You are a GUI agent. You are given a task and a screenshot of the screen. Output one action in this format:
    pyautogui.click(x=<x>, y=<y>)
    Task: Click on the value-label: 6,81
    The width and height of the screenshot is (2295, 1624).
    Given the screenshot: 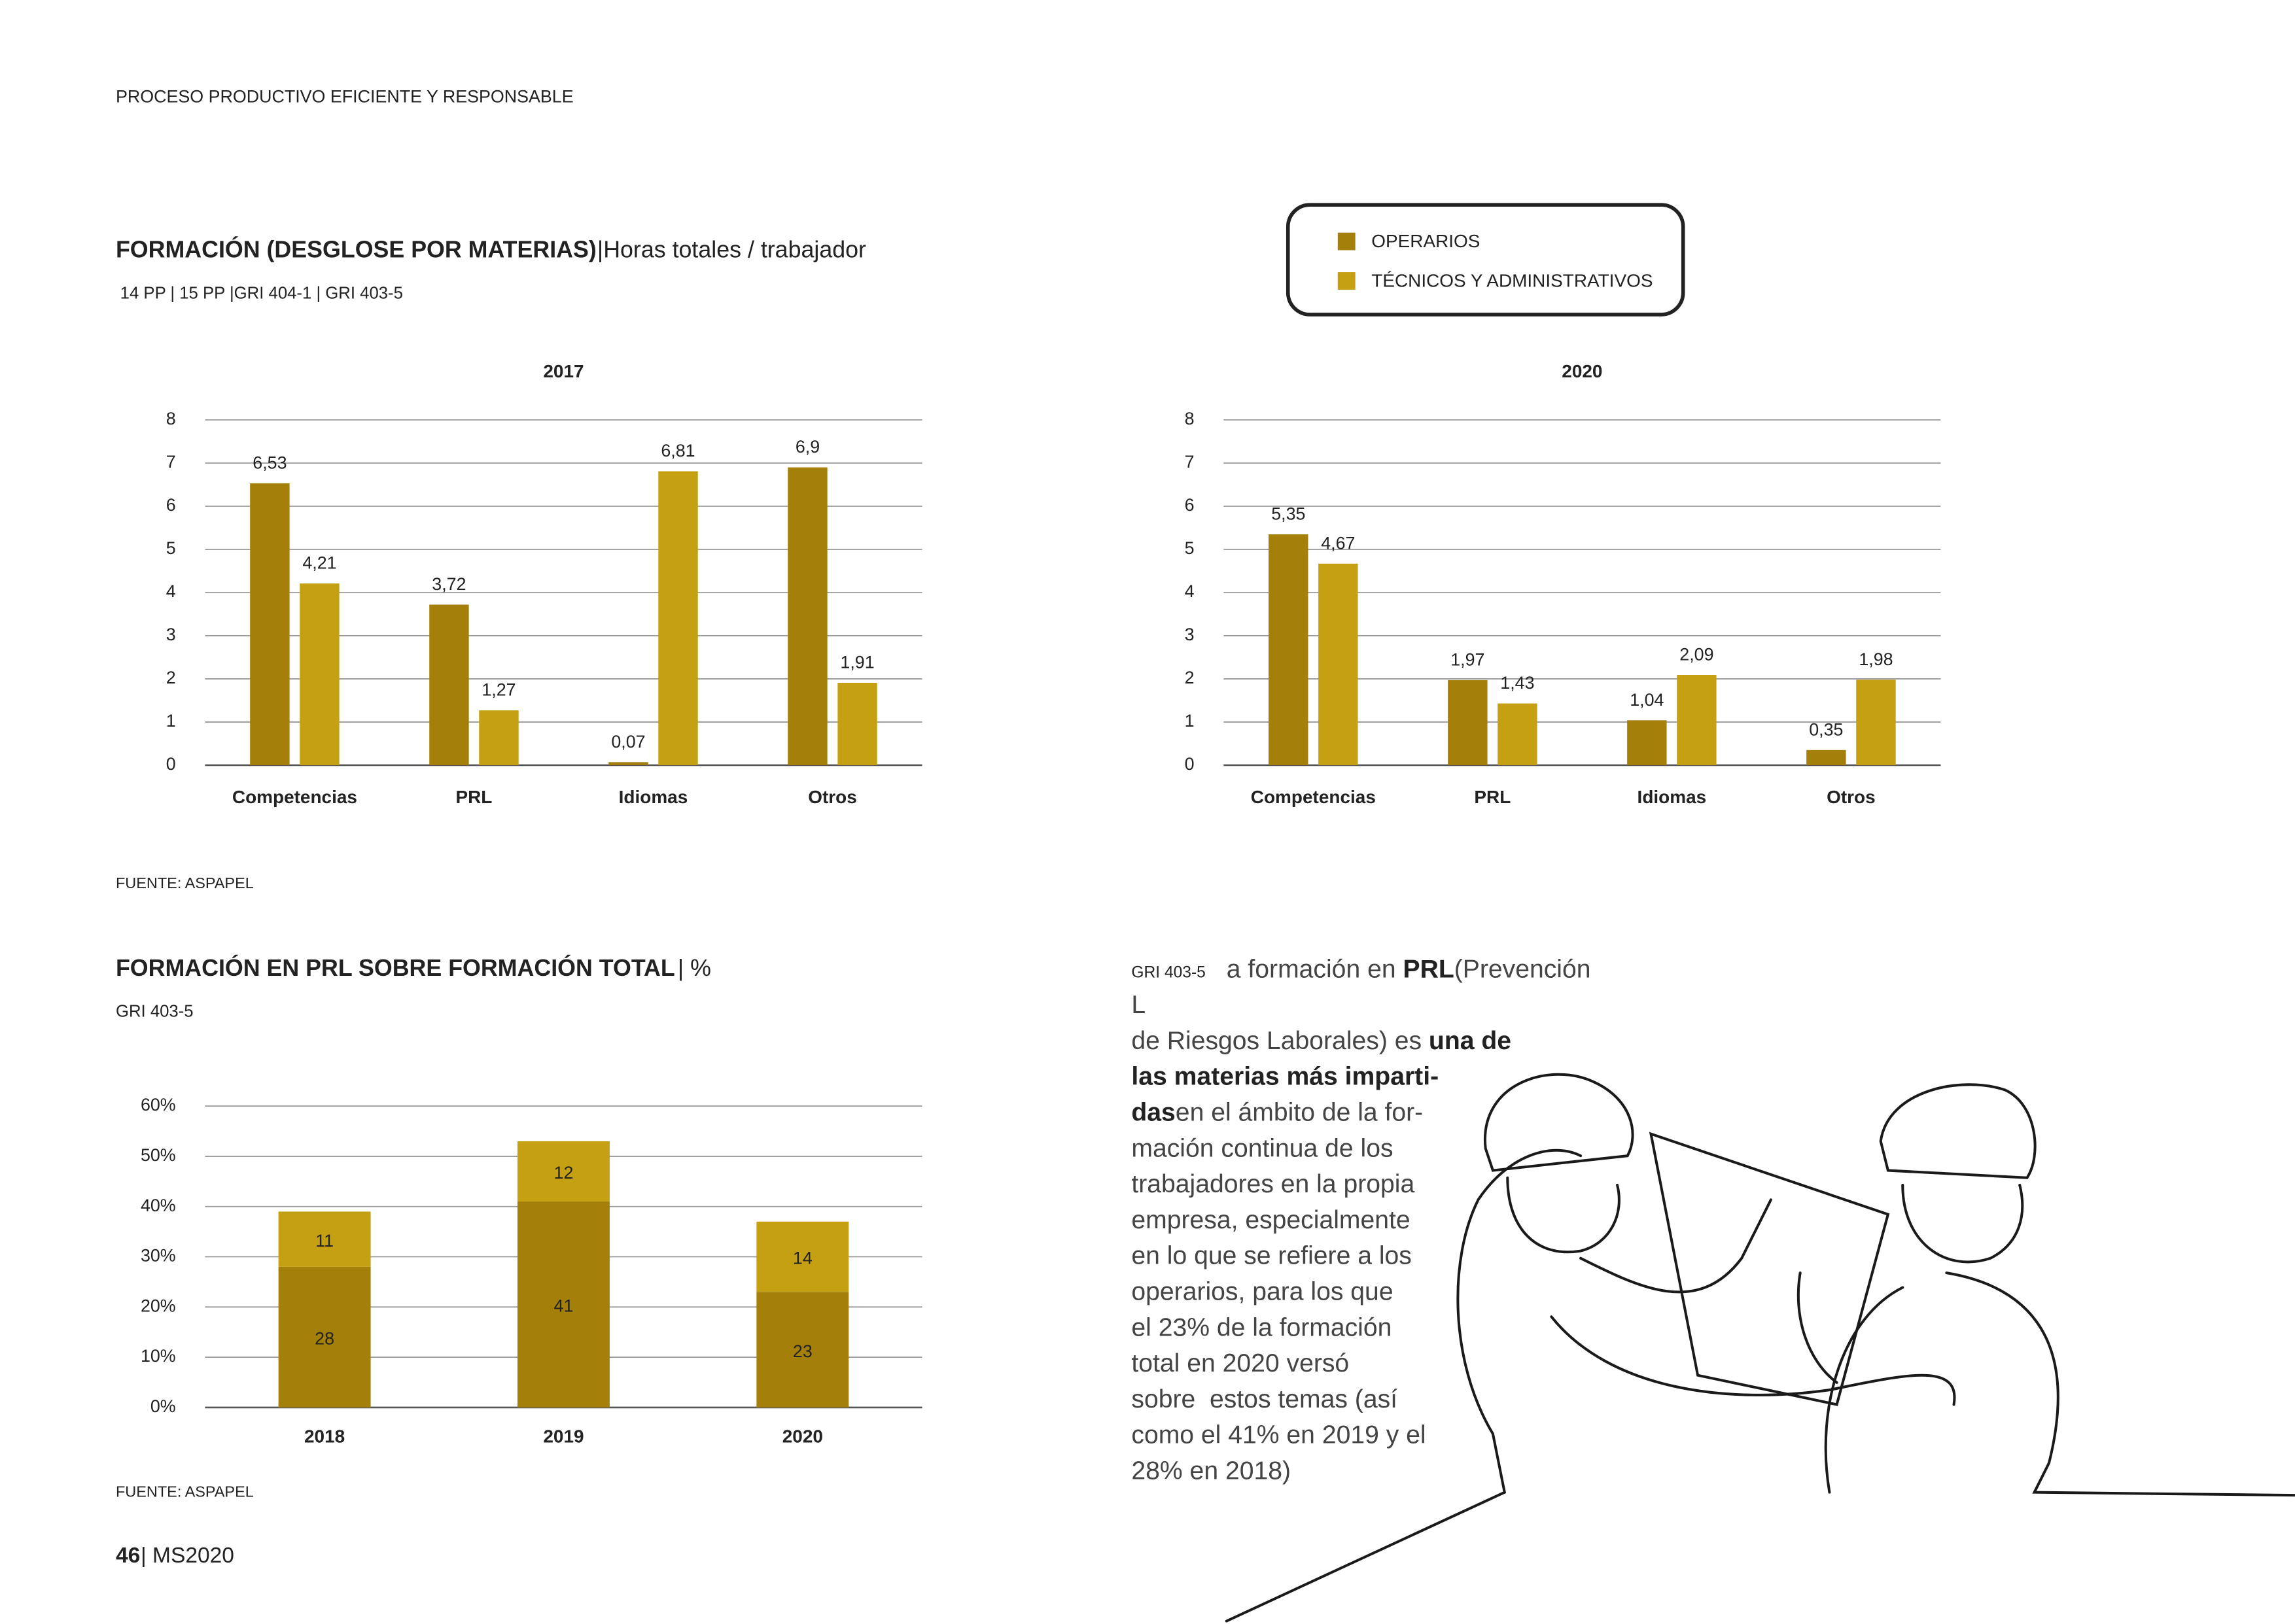 What is the action you would take?
    pyautogui.click(x=678, y=450)
    